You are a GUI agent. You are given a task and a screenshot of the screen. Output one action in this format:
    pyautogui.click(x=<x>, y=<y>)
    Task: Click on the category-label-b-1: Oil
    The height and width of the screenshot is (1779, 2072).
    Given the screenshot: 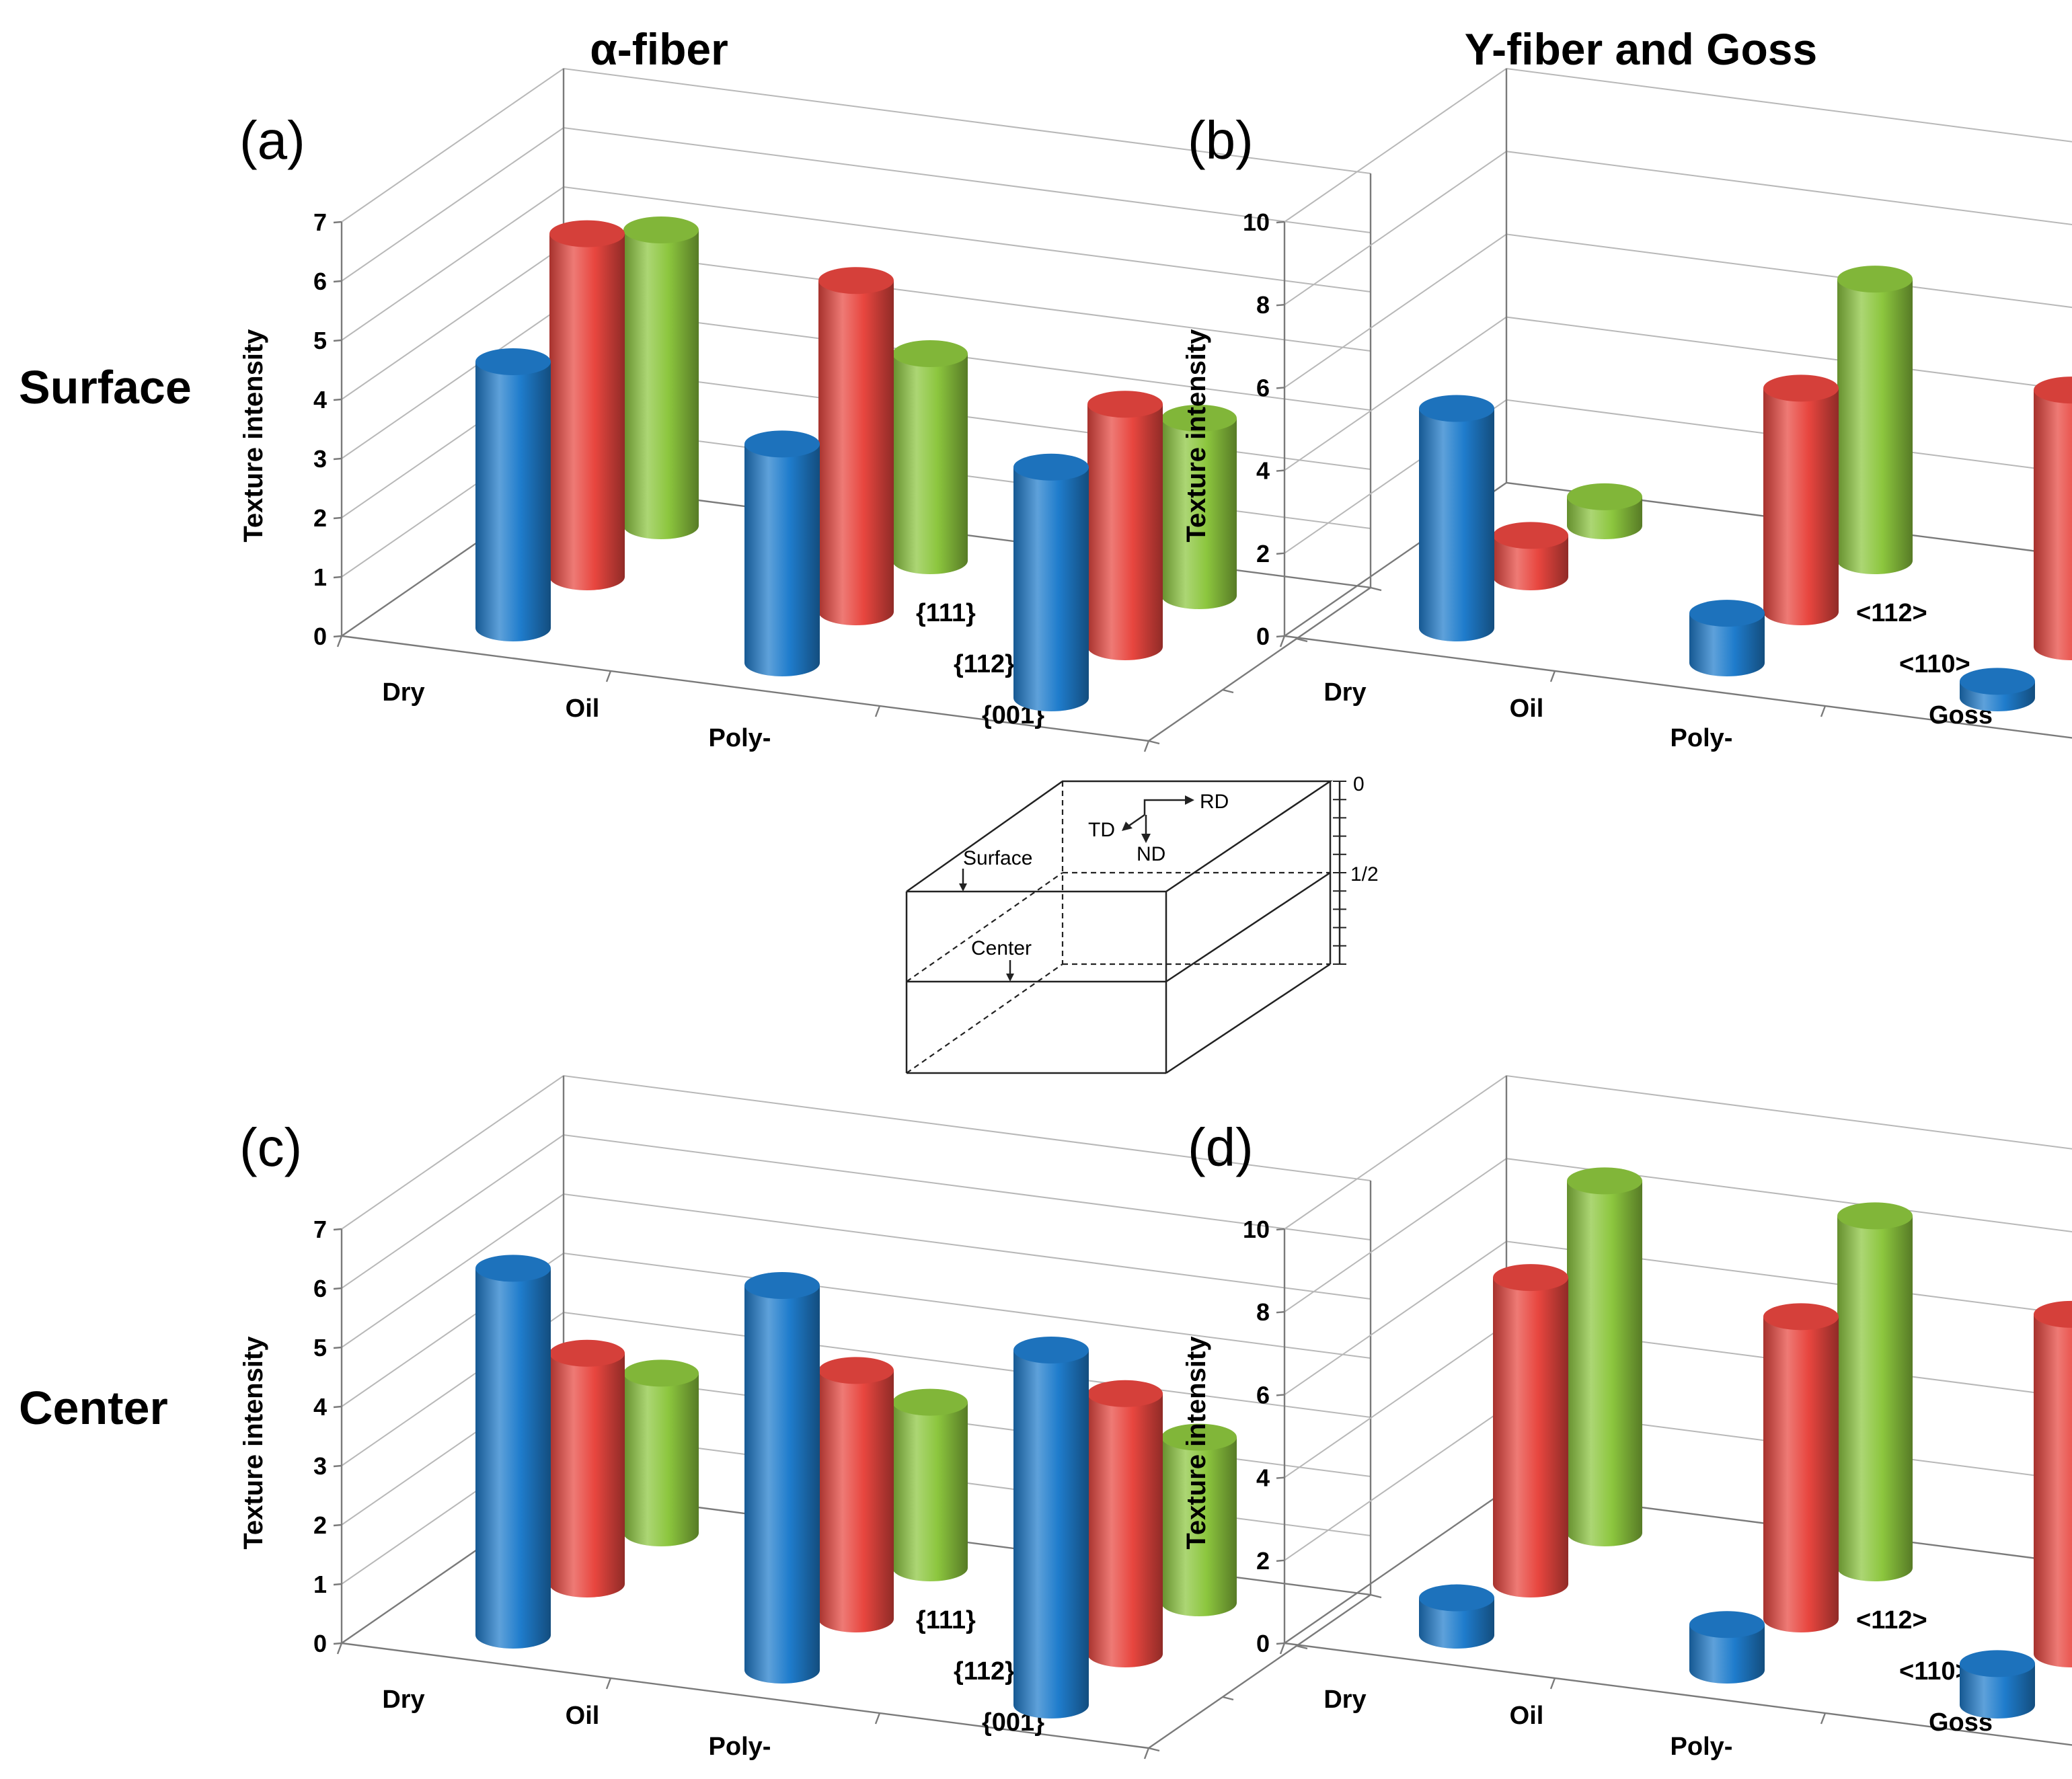 What is the action you would take?
    pyautogui.click(x=1527, y=709)
    